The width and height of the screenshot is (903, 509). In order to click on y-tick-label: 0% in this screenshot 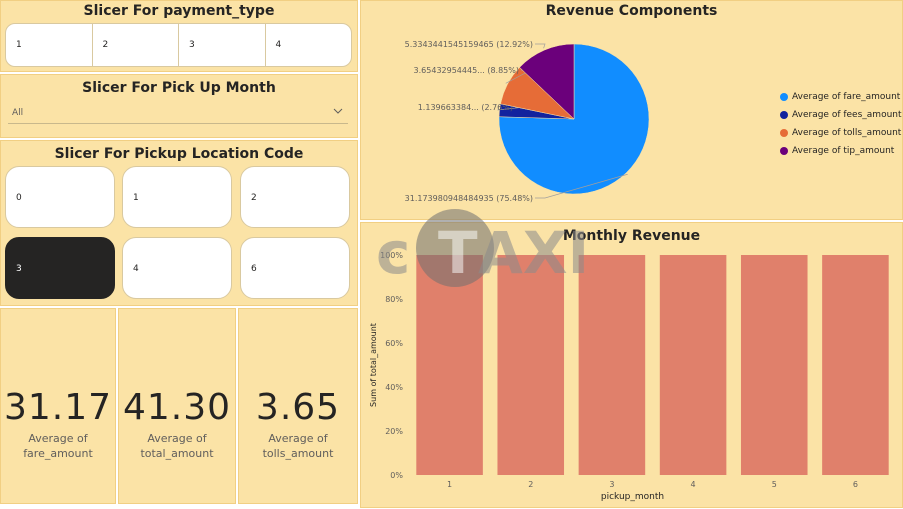, I will do `click(396, 475)`.